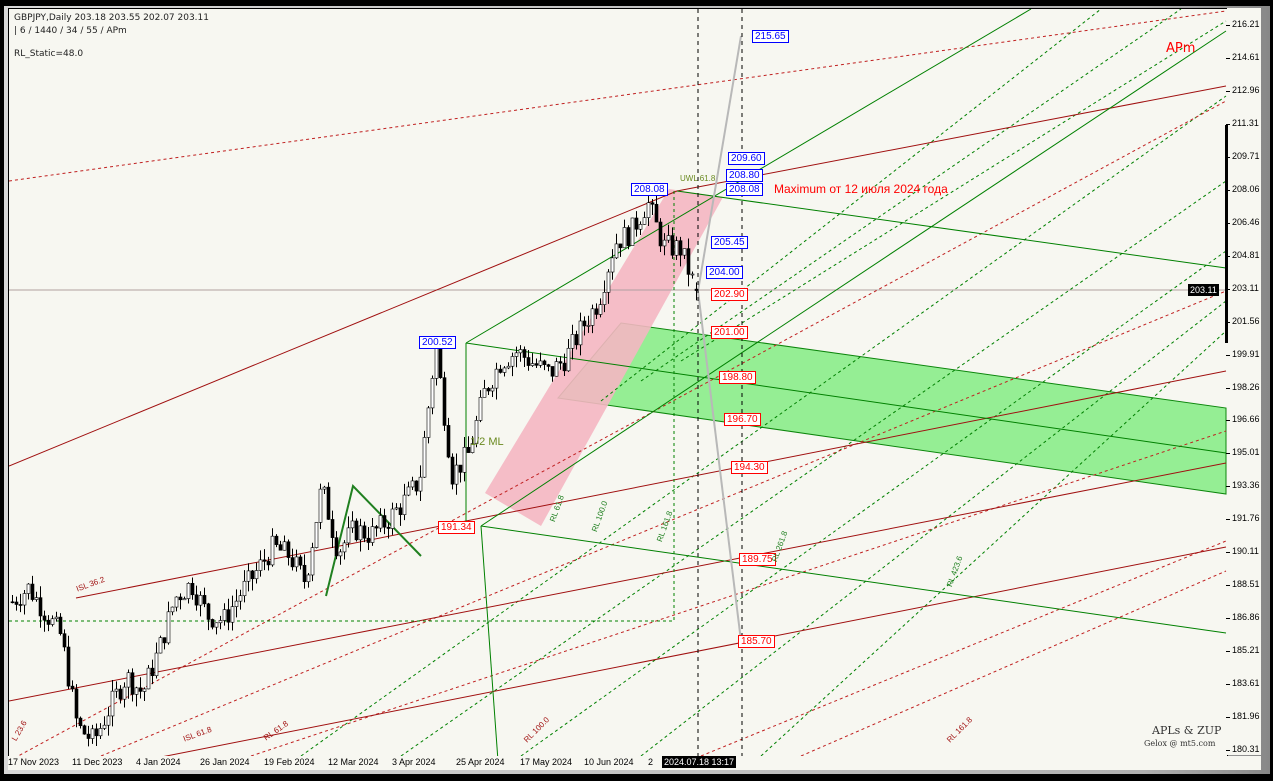 The image size is (1273, 781). What do you see at coordinates (49, 54) in the screenshot?
I see `rl-static-label: RL_Static=48.0` at bounding box center [49, 54].